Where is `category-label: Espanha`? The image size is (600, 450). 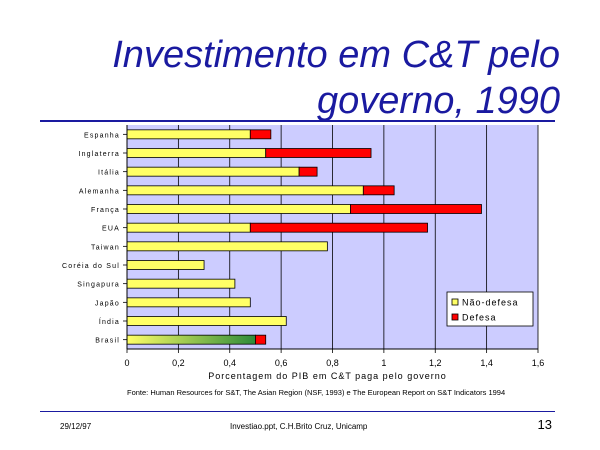
category-label: Espanha is located at coordinates (102, 135).